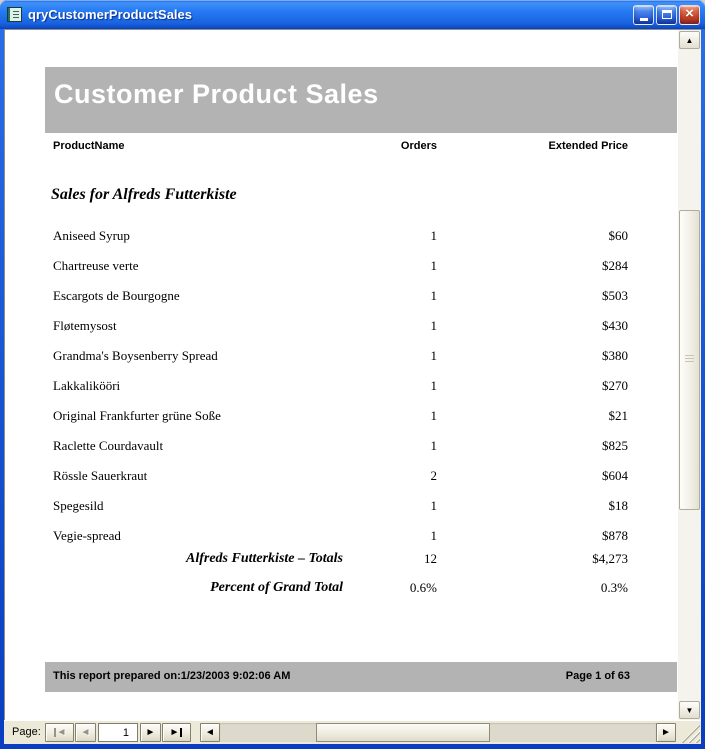  I want to click on extended-price-cell: $18, so click(618, 505).